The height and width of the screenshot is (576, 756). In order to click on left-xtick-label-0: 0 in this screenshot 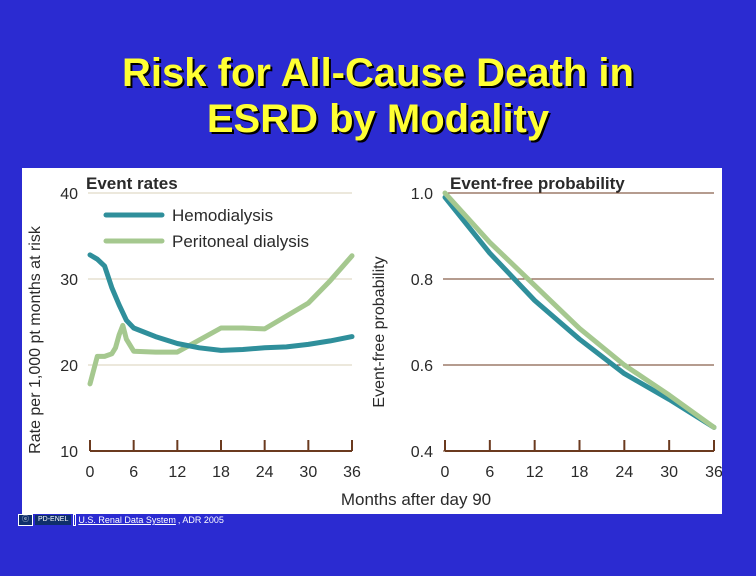, I will do `click(90, 472)`.